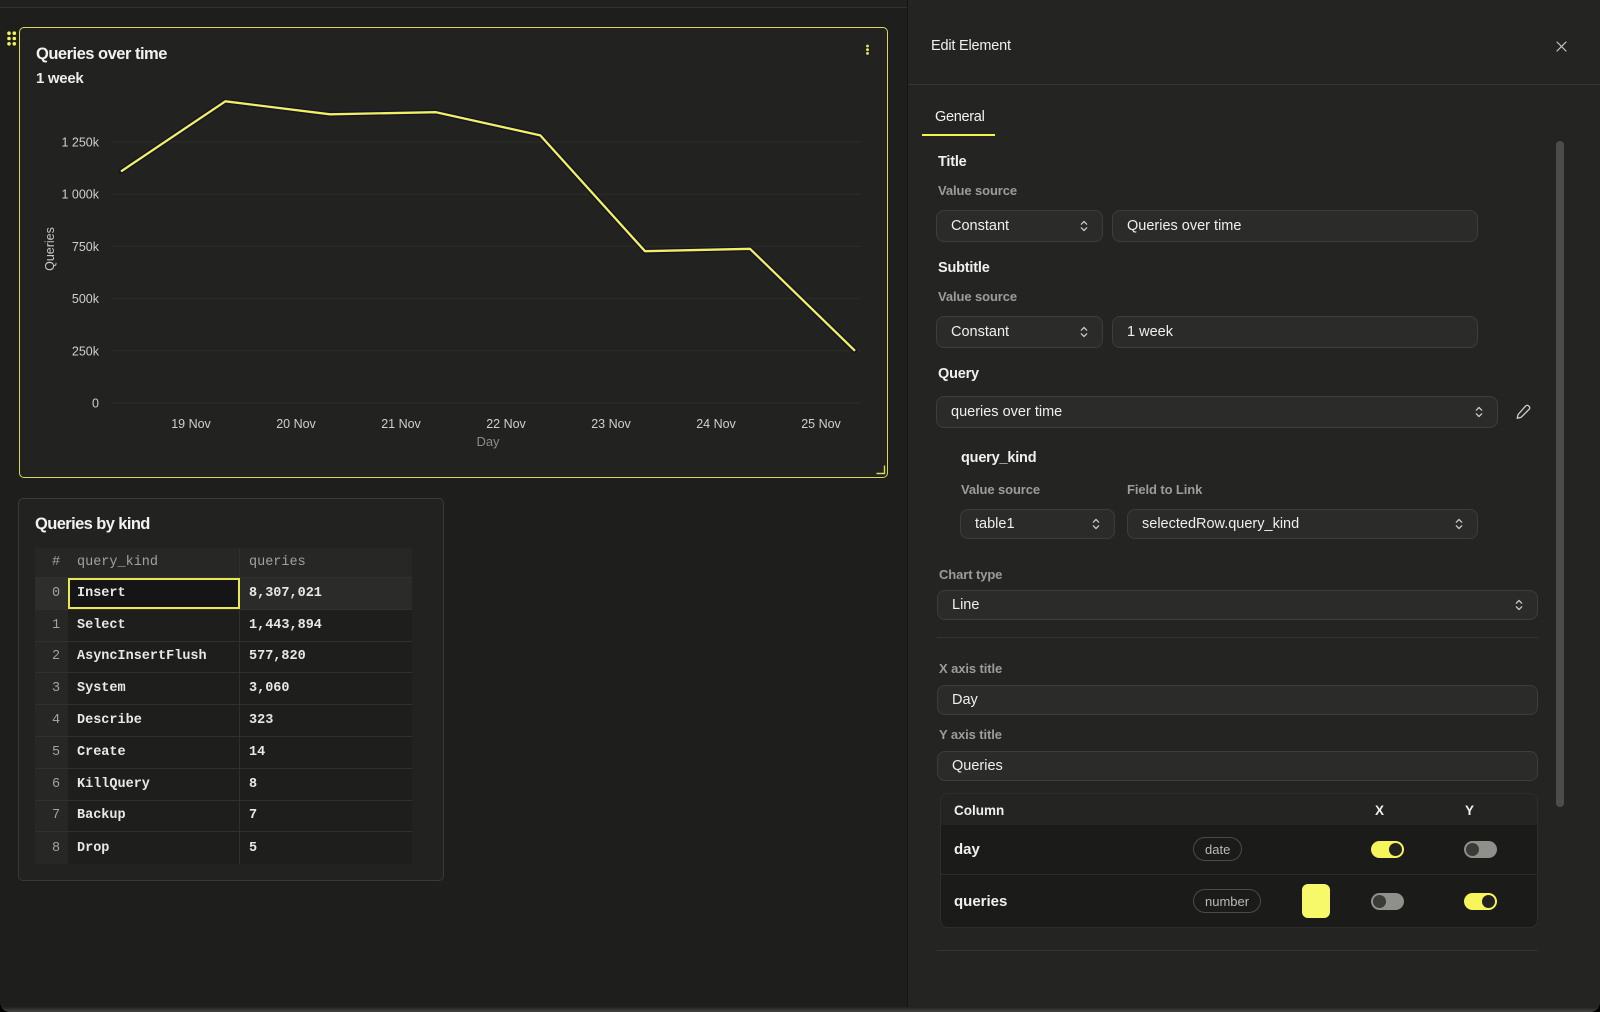  Describe the element at coordinates (821, 424) in the screenshot. I see `svg-text: 25 Nov` at that location.